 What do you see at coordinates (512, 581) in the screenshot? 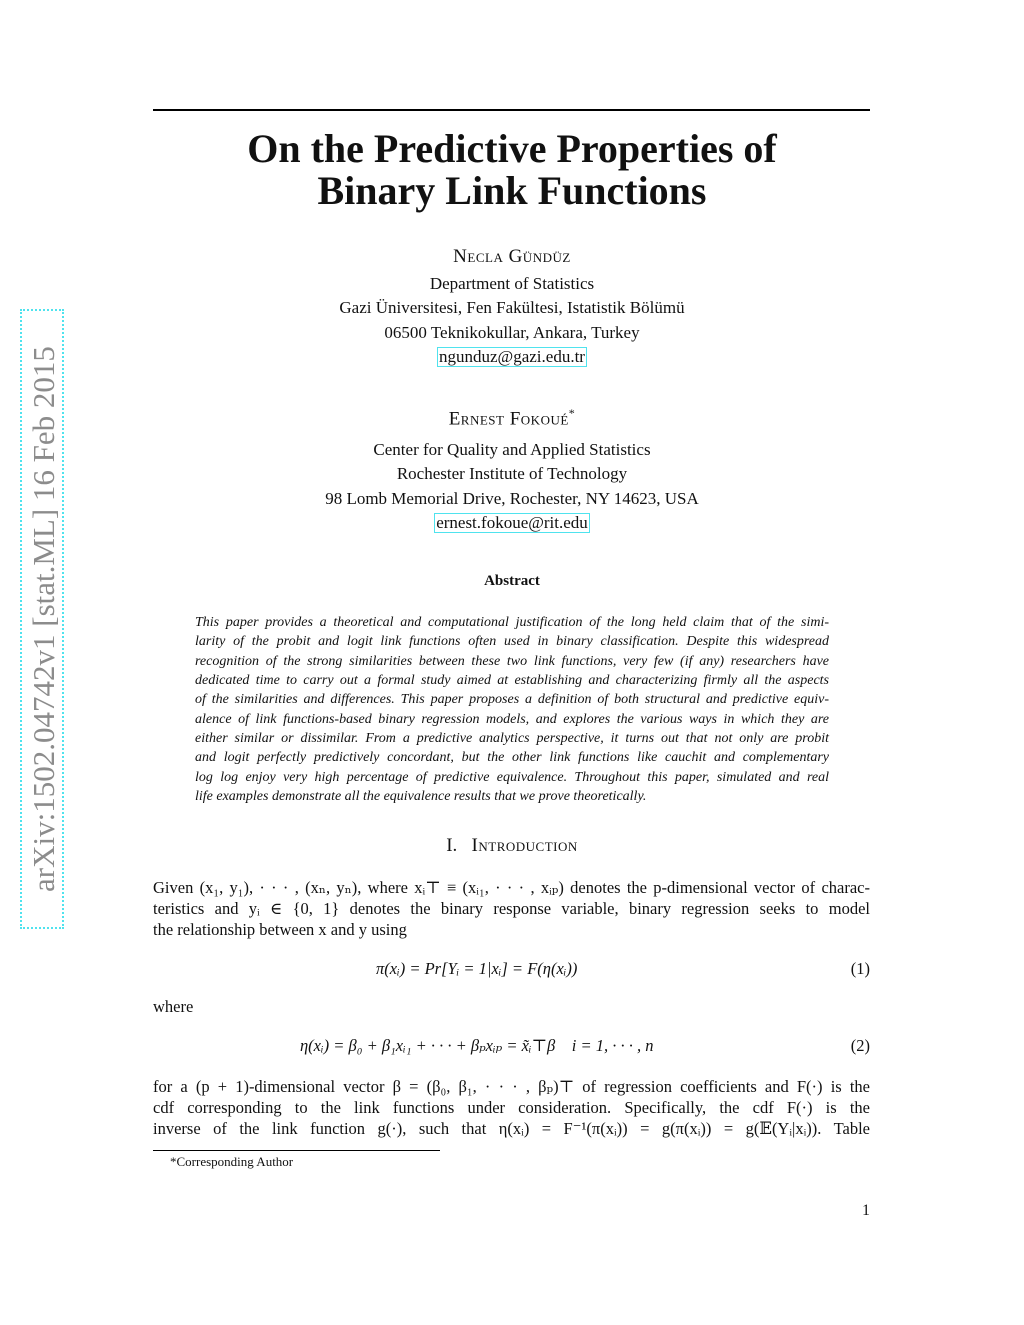
I see `abstract-heading: Abstract` at bounding box center [512, 581].